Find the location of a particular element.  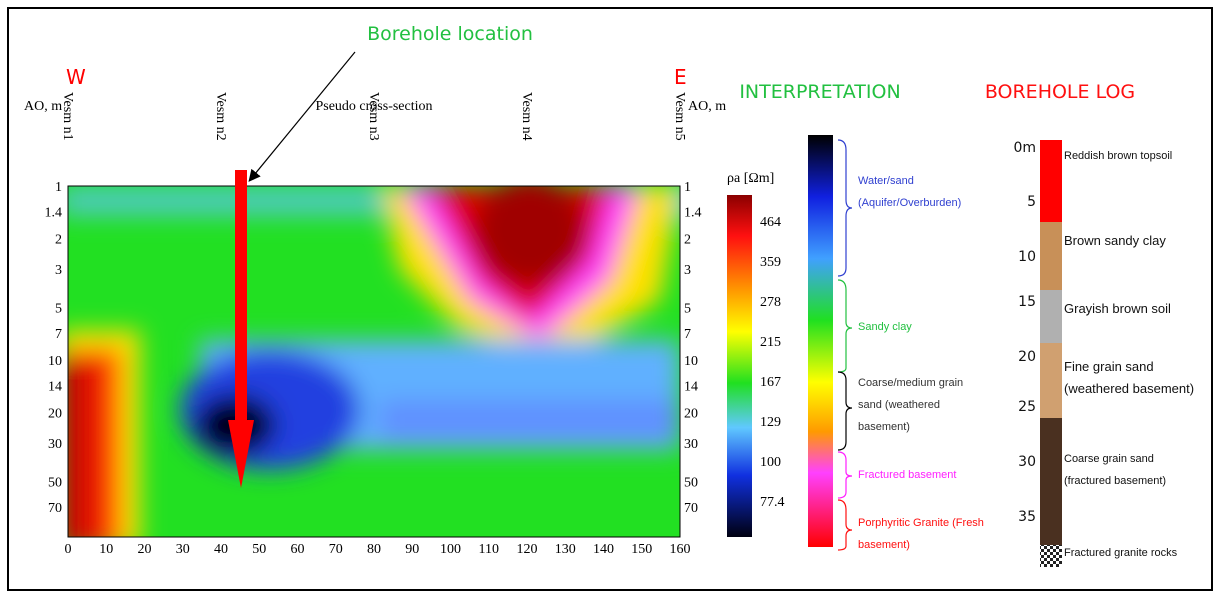

layer-label: Grayish brown soil is located at coordinates (1117, 308).